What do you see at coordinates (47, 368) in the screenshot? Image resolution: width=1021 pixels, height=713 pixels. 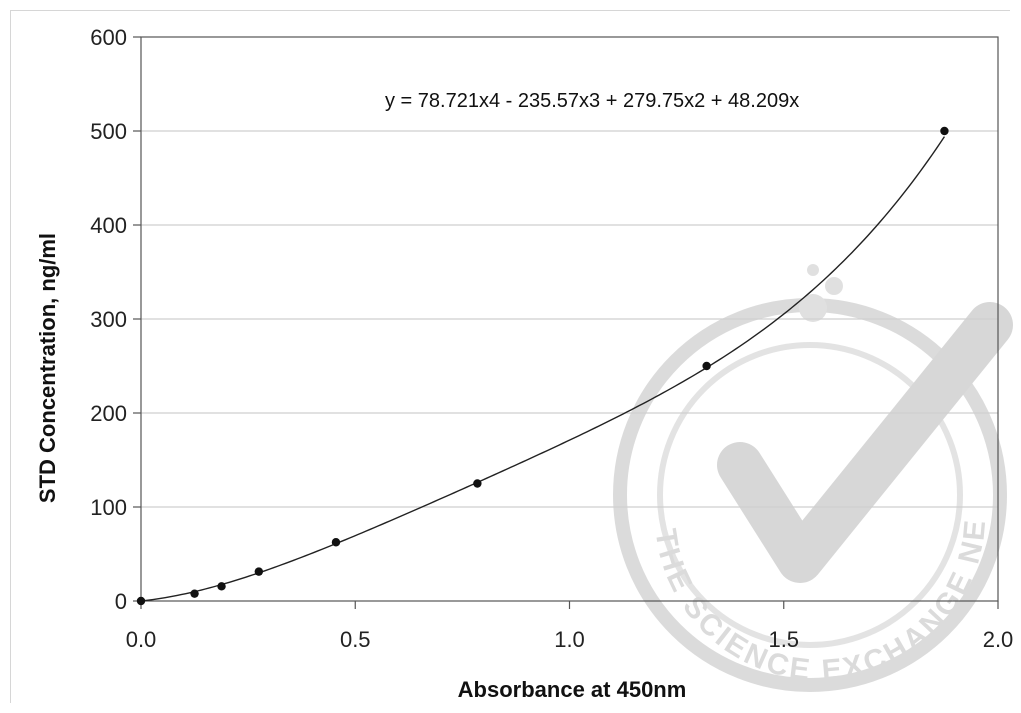 I see `y-axis-title: STD Concentration, ng/ml` at bounding box center [47, 368].